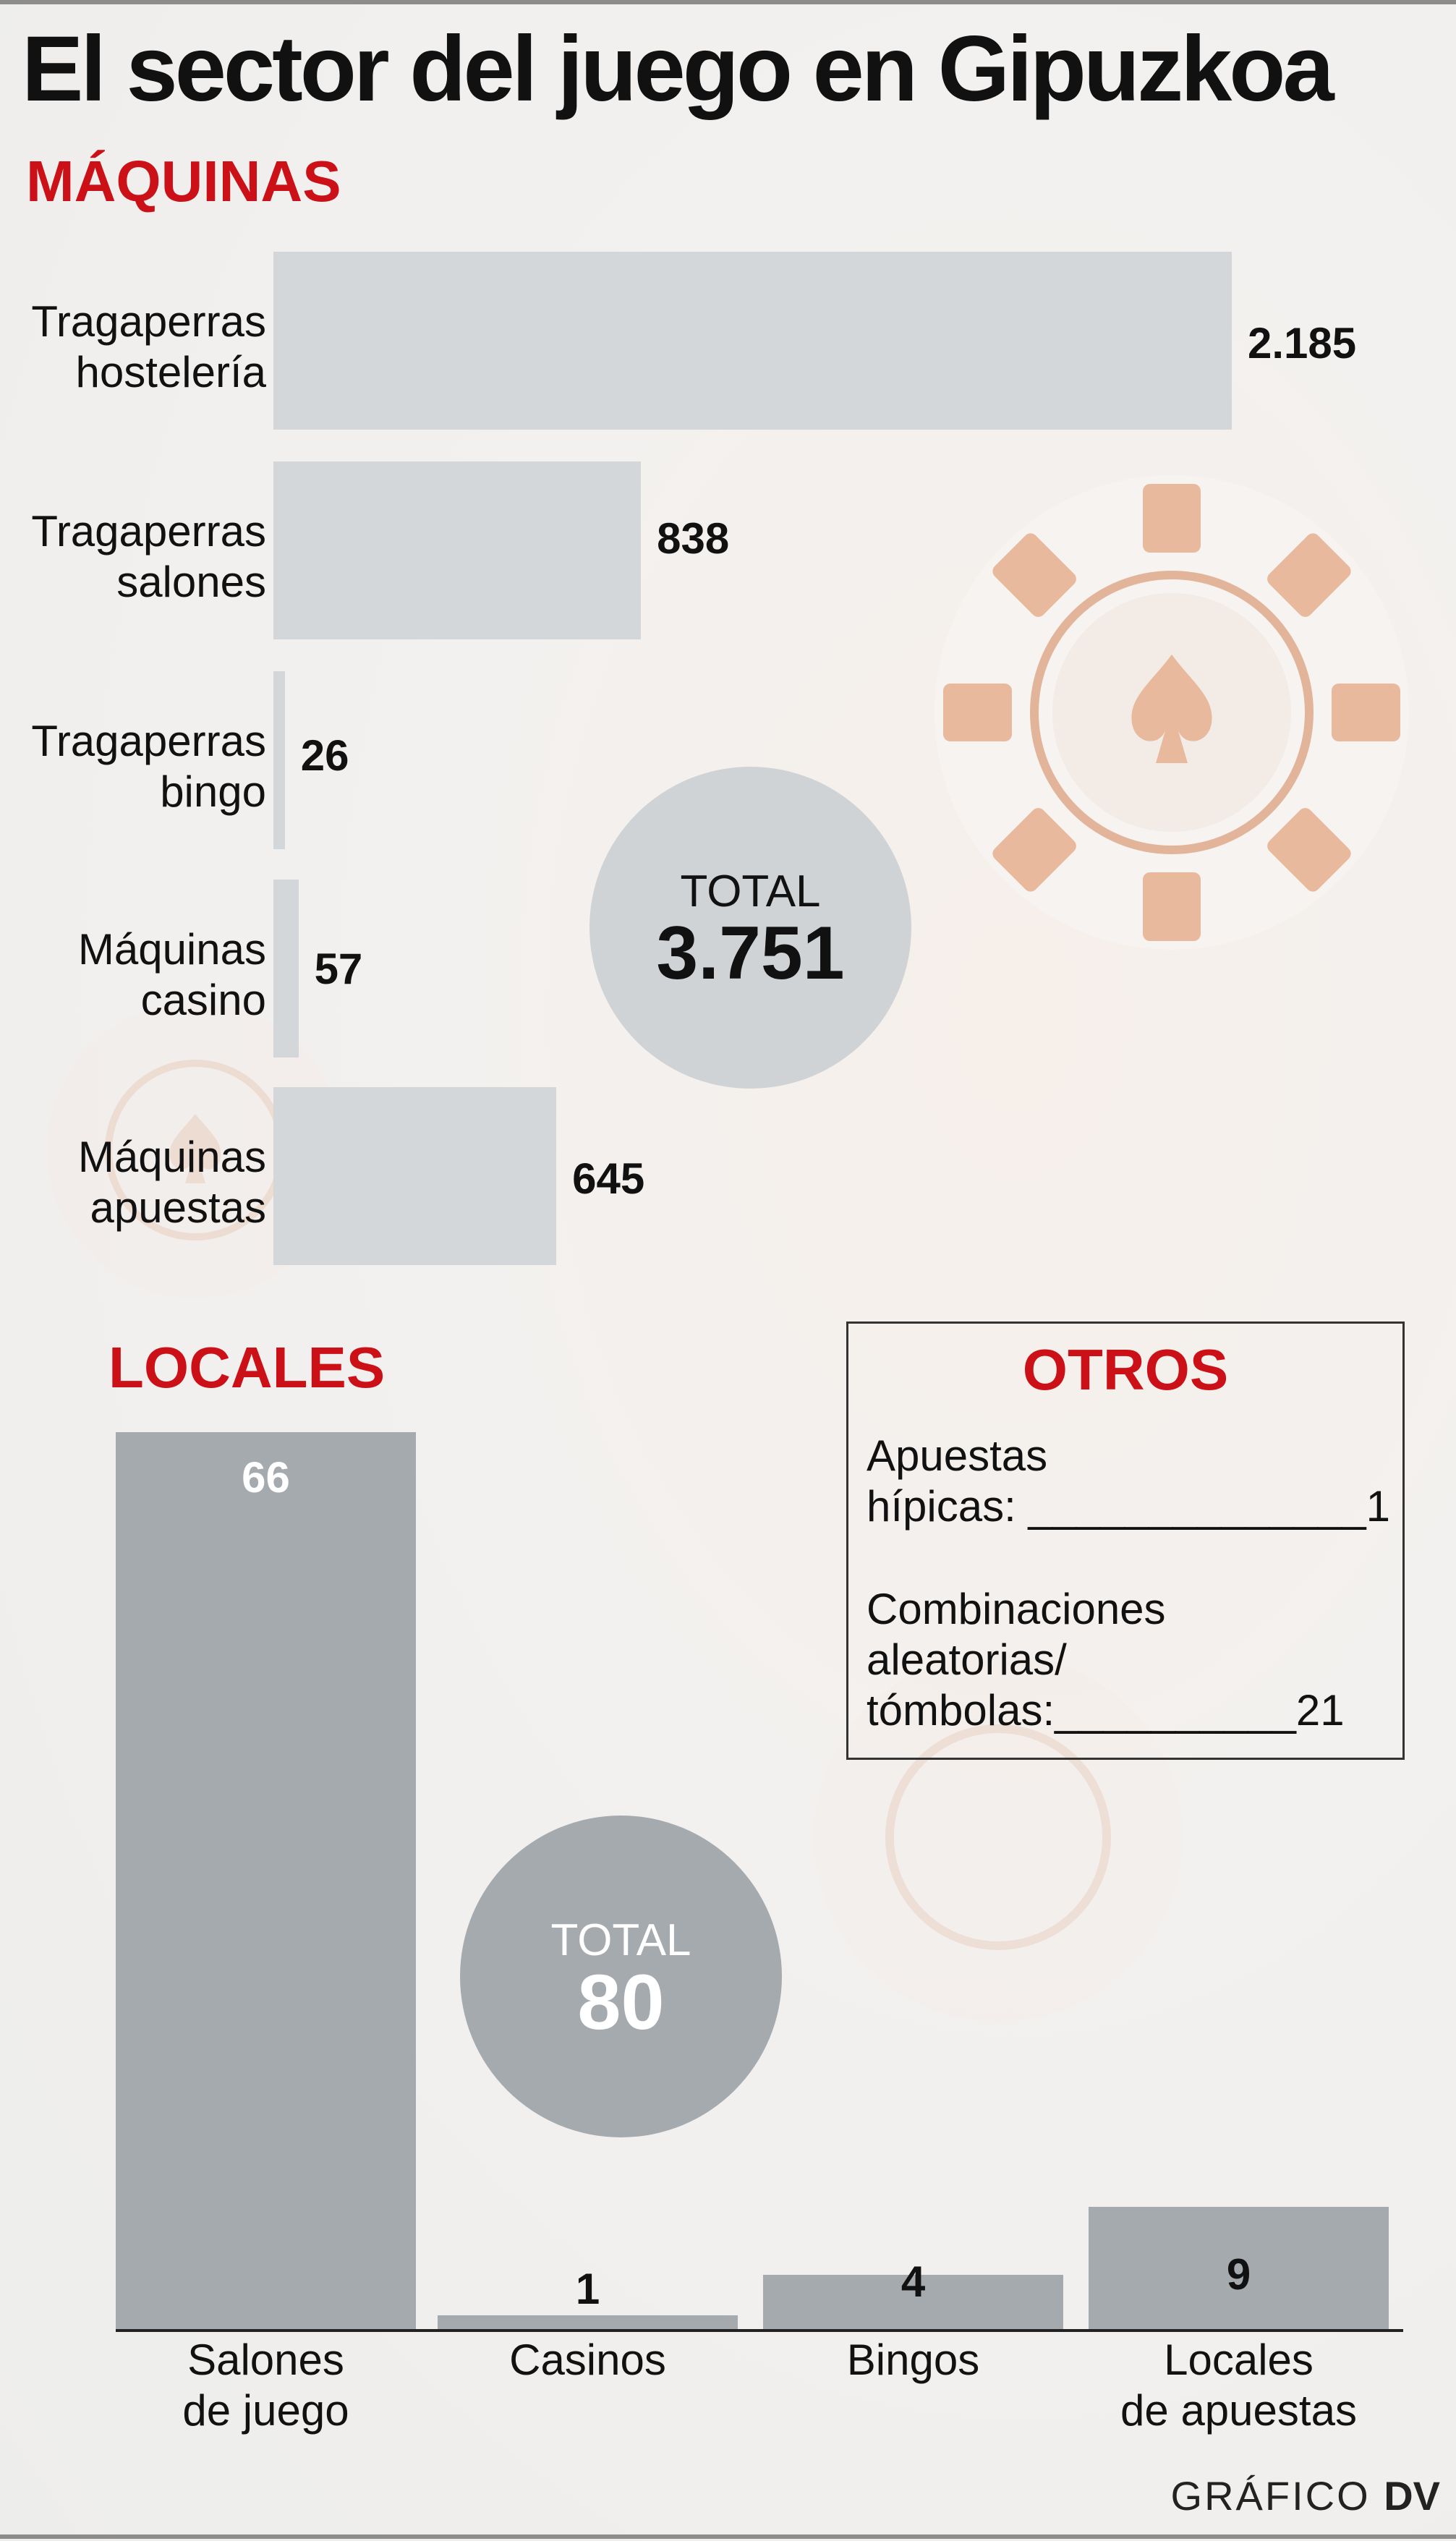 The width and height of the screenshot is (1456, 2541). I want to click on locales-heading: LOCALES, so click(247, 1367).